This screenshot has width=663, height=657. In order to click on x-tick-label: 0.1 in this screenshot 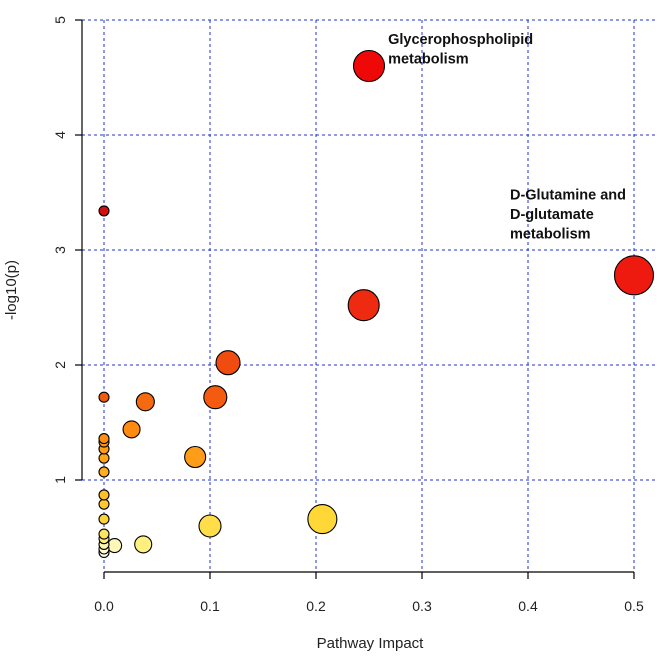, I will do `click(210, 606)`.